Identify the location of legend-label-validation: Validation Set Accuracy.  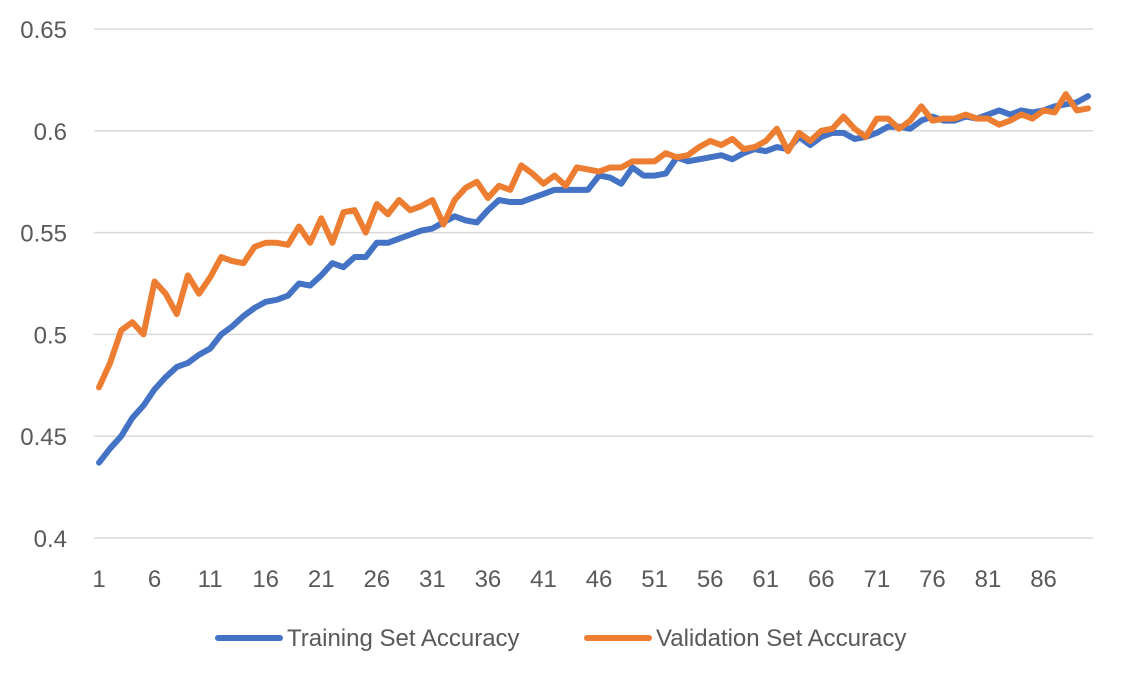
(781, 638).